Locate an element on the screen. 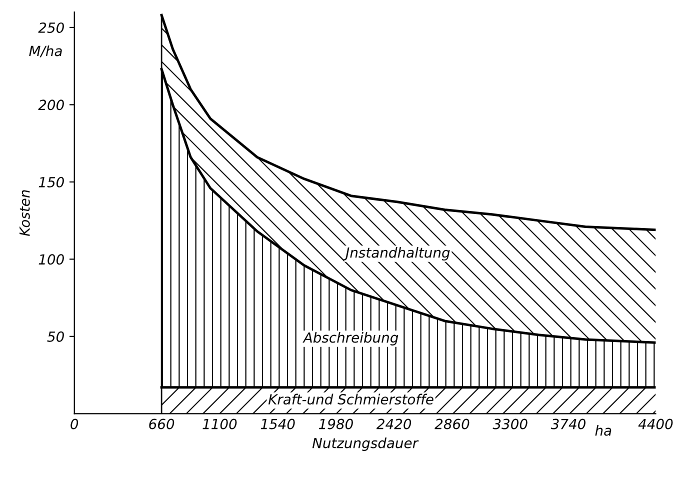  y-tick-label: 50 is located at coordinates (55, 336).